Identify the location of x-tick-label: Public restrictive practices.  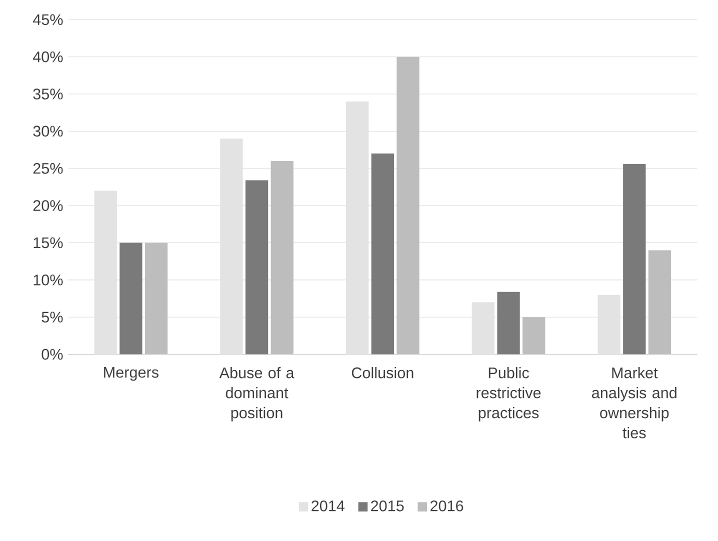
(508, 394).